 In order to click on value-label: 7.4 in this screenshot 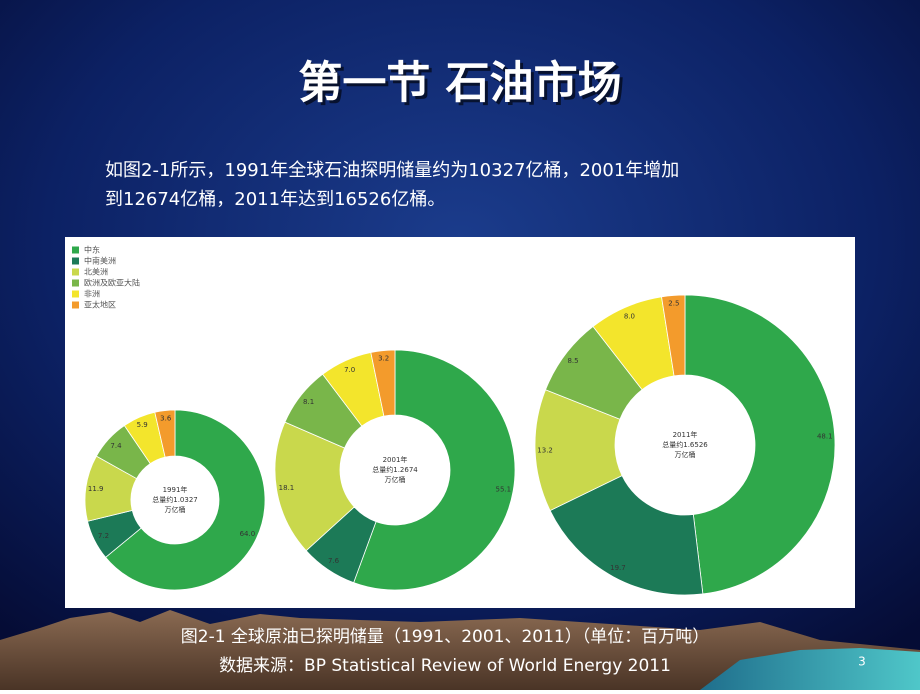, I will do `click(116, 446)`.